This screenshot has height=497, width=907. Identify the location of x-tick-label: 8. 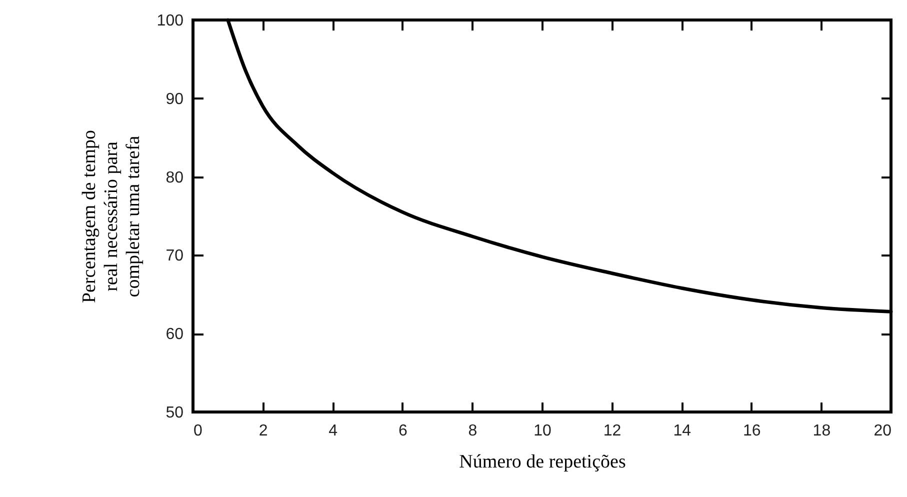
(473, 431).